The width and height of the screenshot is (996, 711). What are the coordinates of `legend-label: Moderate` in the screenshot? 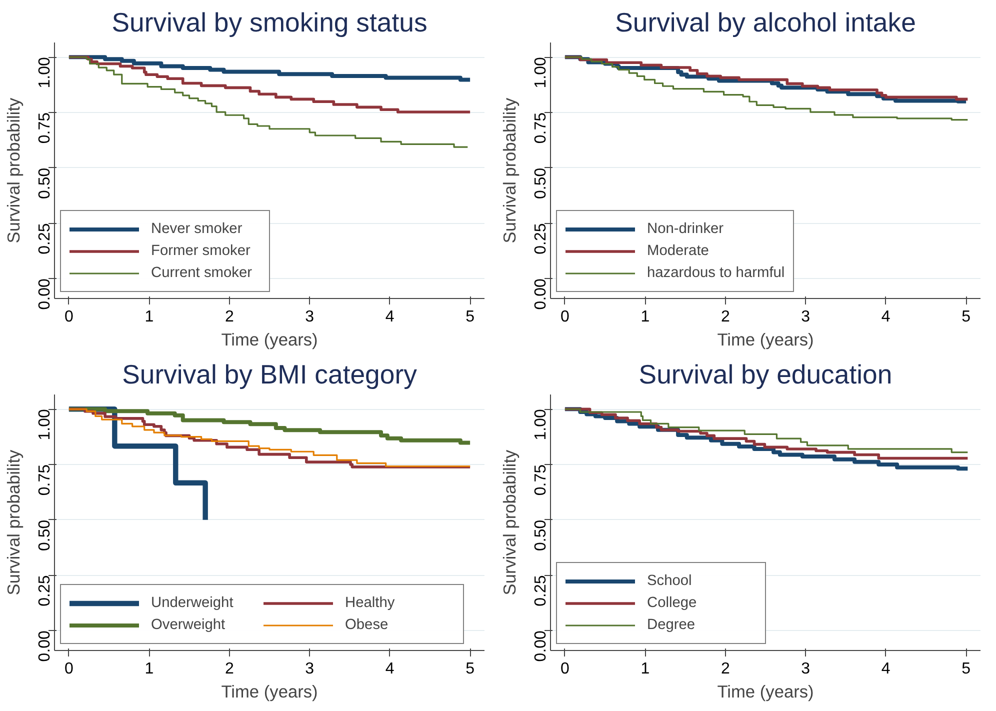 It's located at (678, 251).